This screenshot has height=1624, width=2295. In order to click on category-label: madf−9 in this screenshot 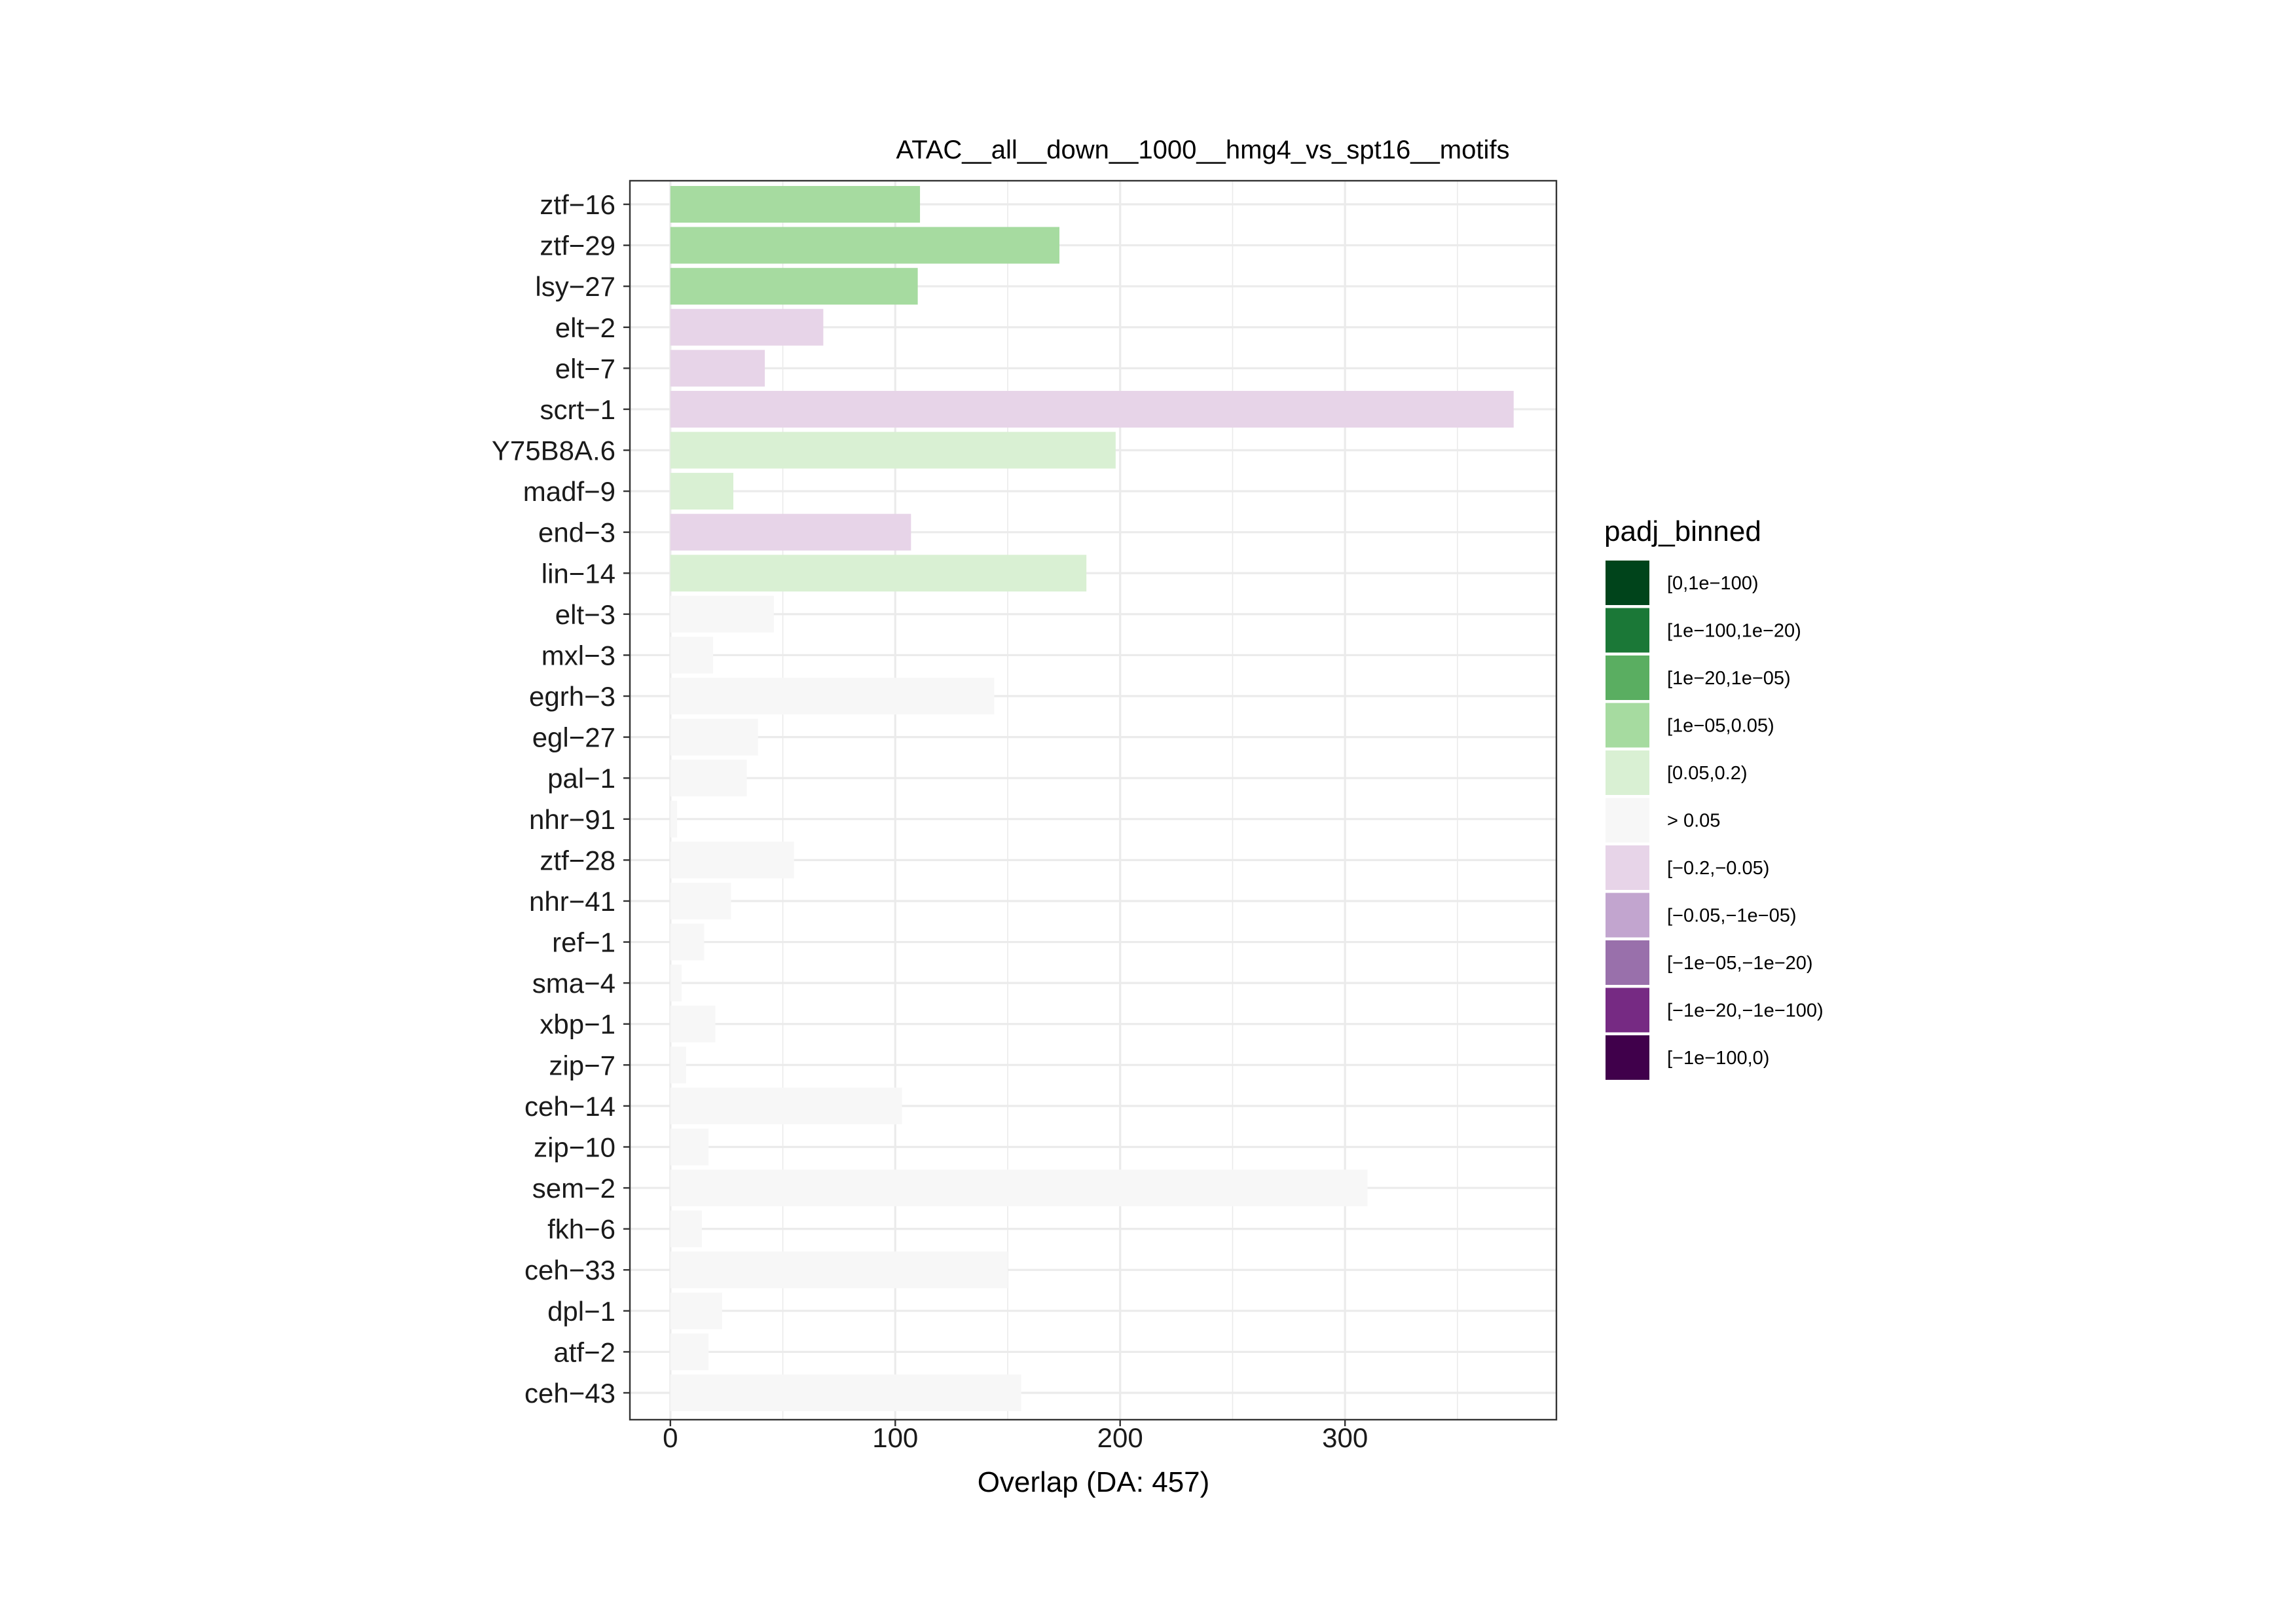, I will do `click(569, 491)`.